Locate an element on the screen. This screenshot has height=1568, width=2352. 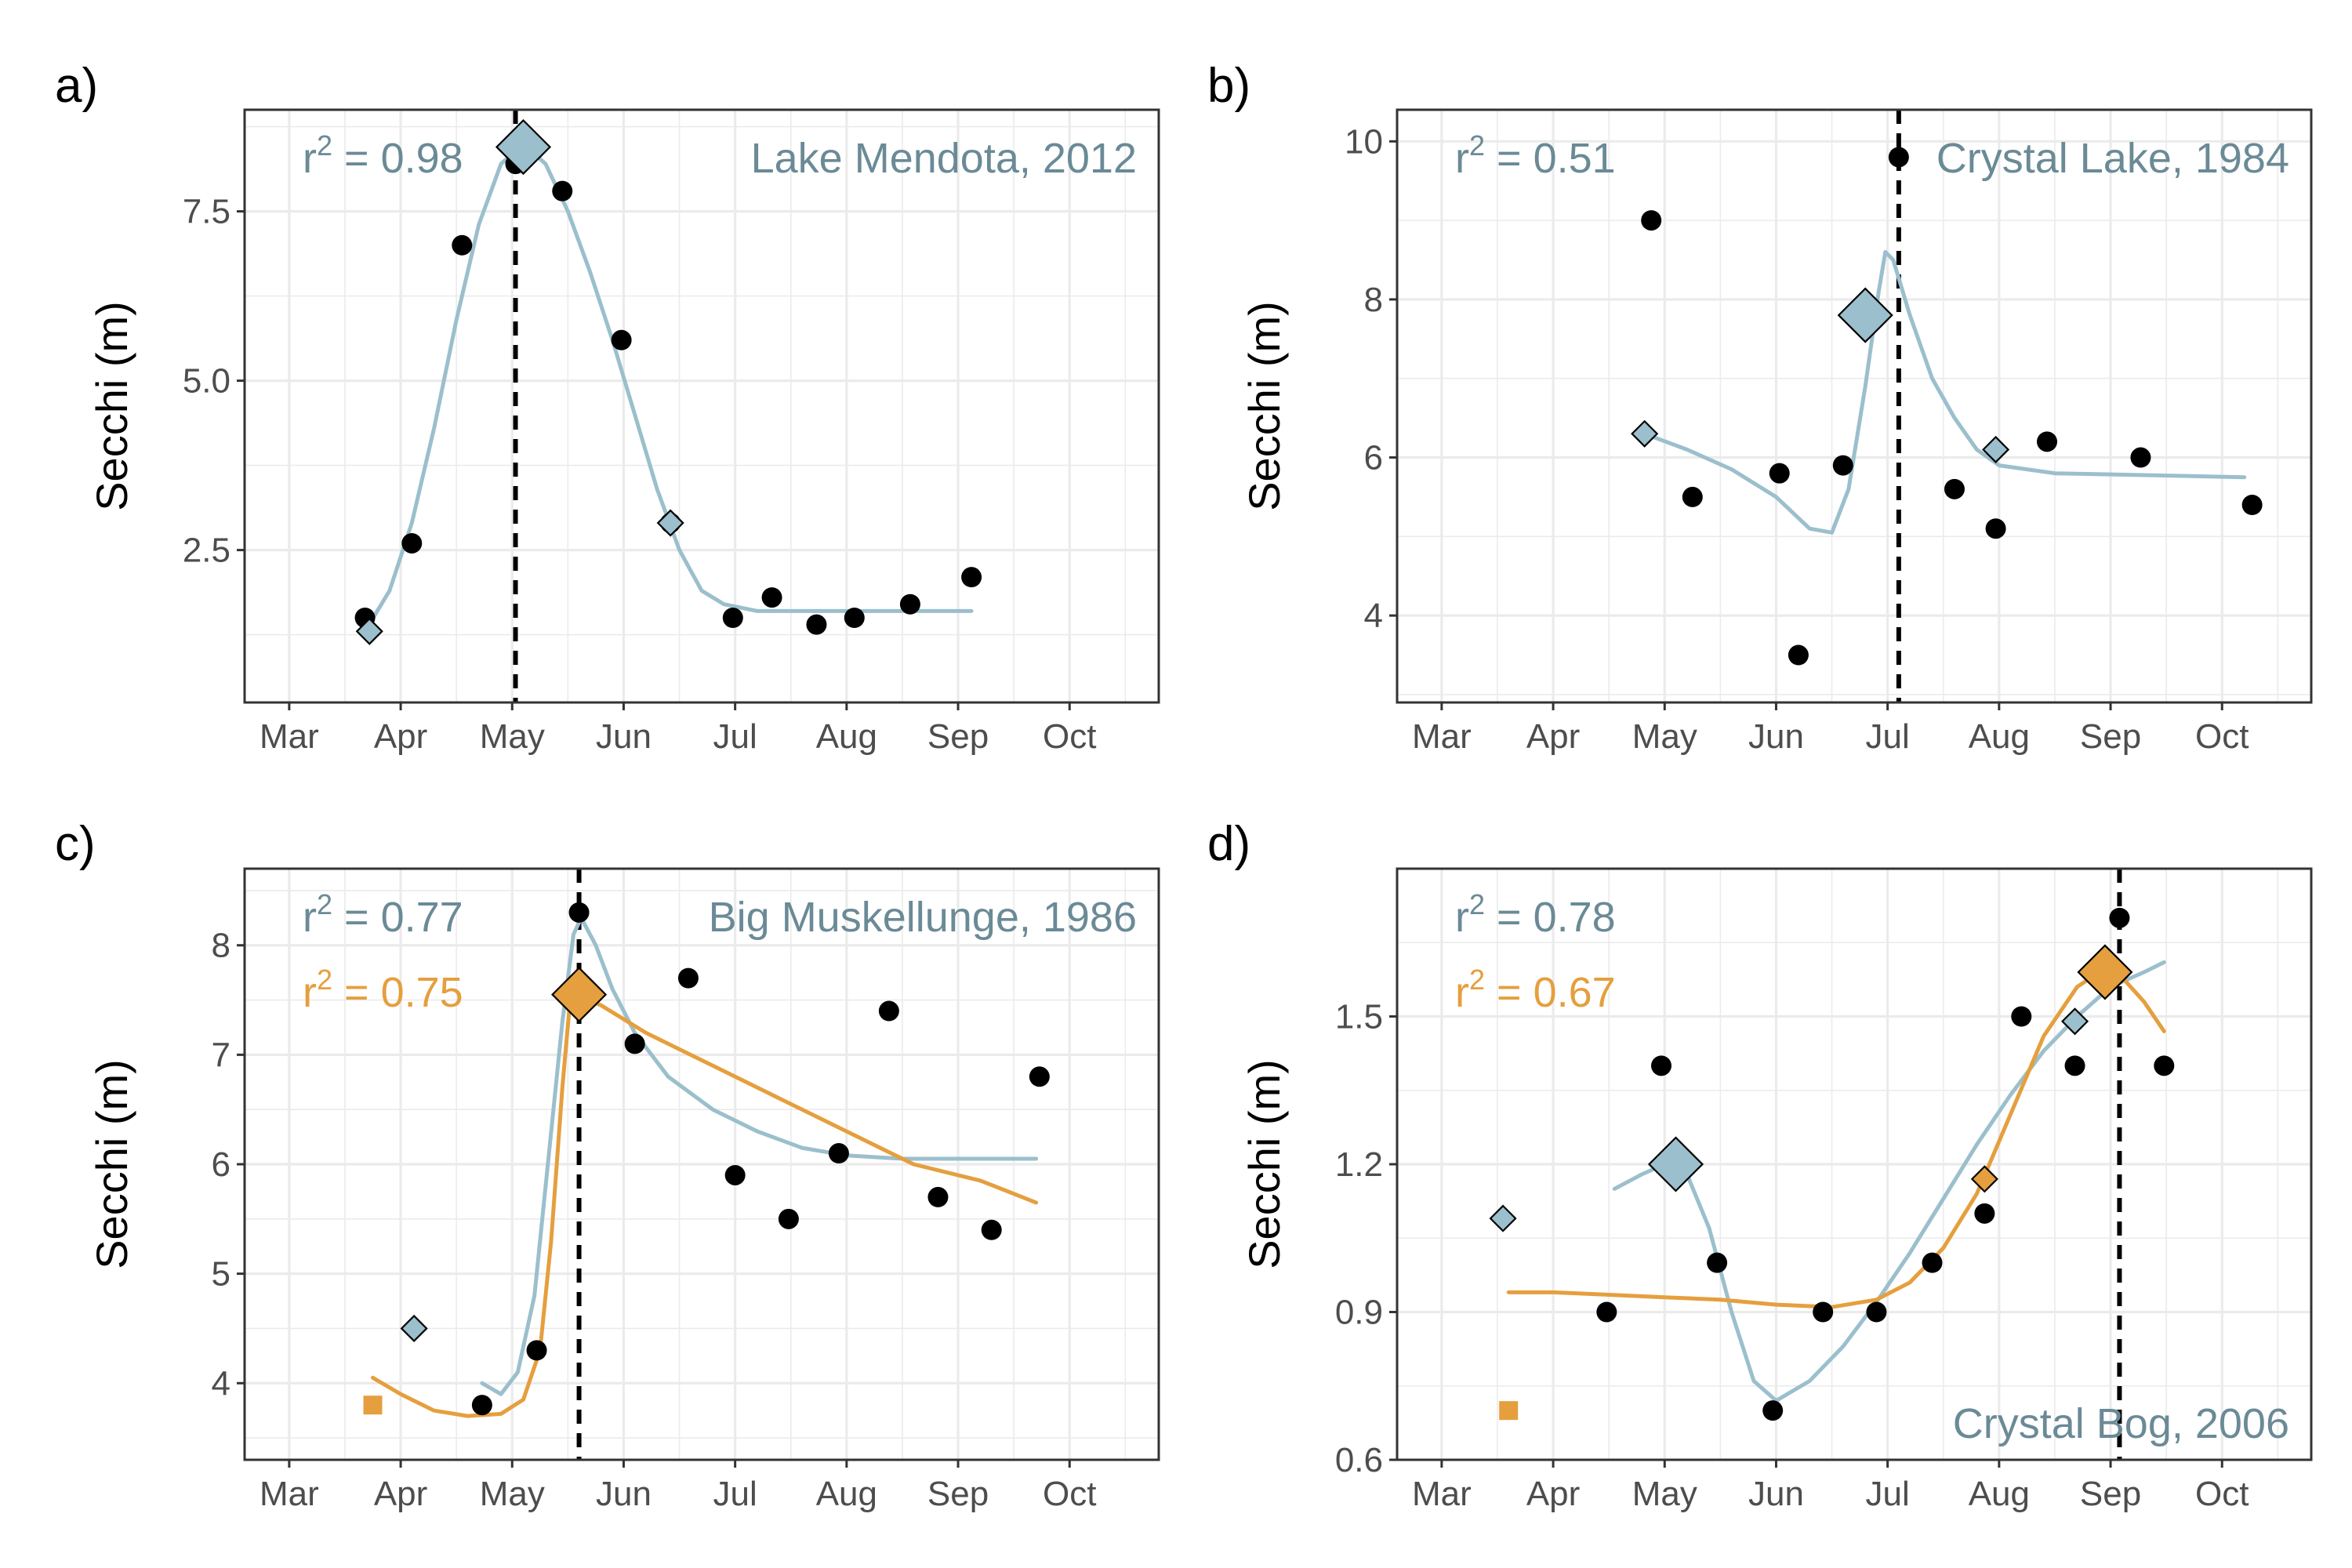
y-tick-label: 1.2 is located at coordinates (1359, 1164).